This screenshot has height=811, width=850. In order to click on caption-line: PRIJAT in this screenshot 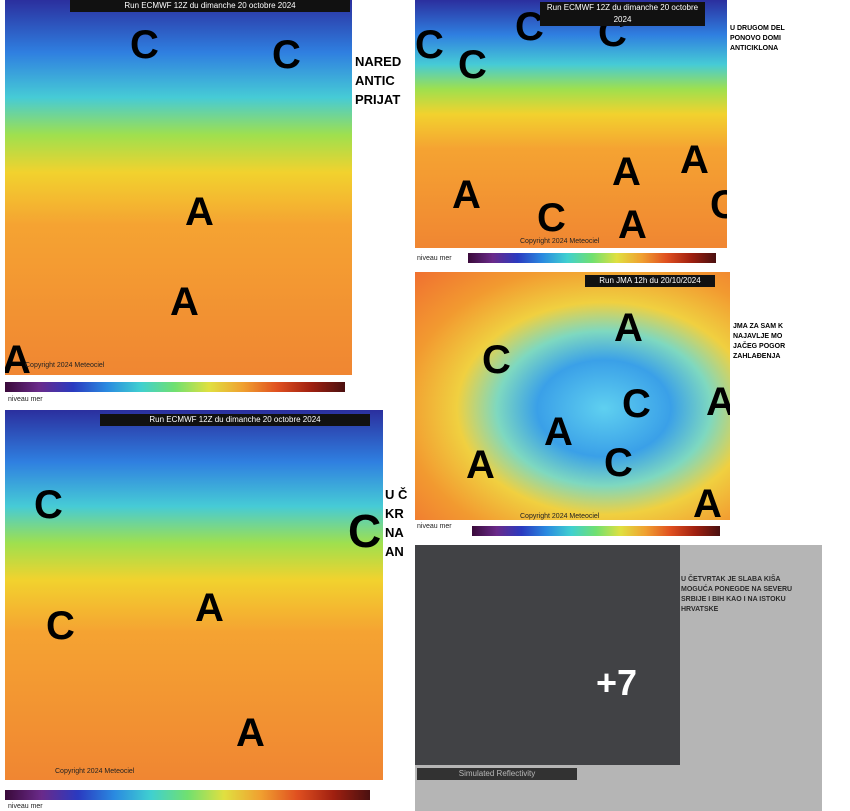, I will do `click(378, 99)`.